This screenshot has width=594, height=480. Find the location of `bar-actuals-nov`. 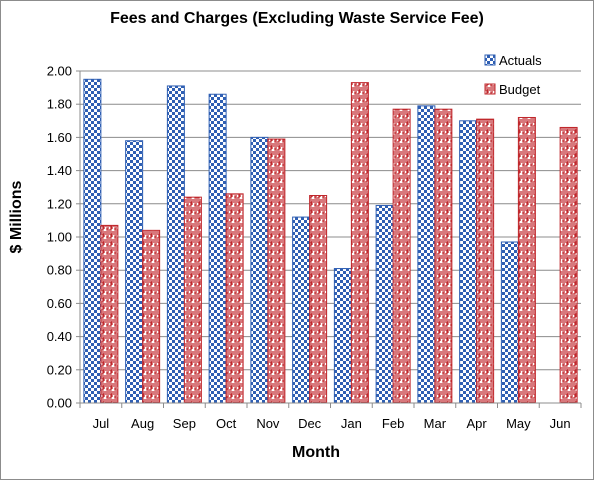

bar-actuals-nov is located at coordinates (259, 270).